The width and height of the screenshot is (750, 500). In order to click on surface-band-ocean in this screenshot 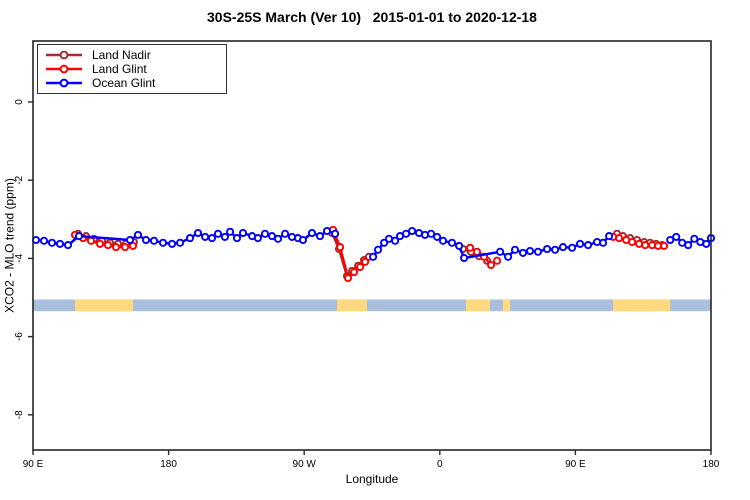, I will do `click(372, 305)`.